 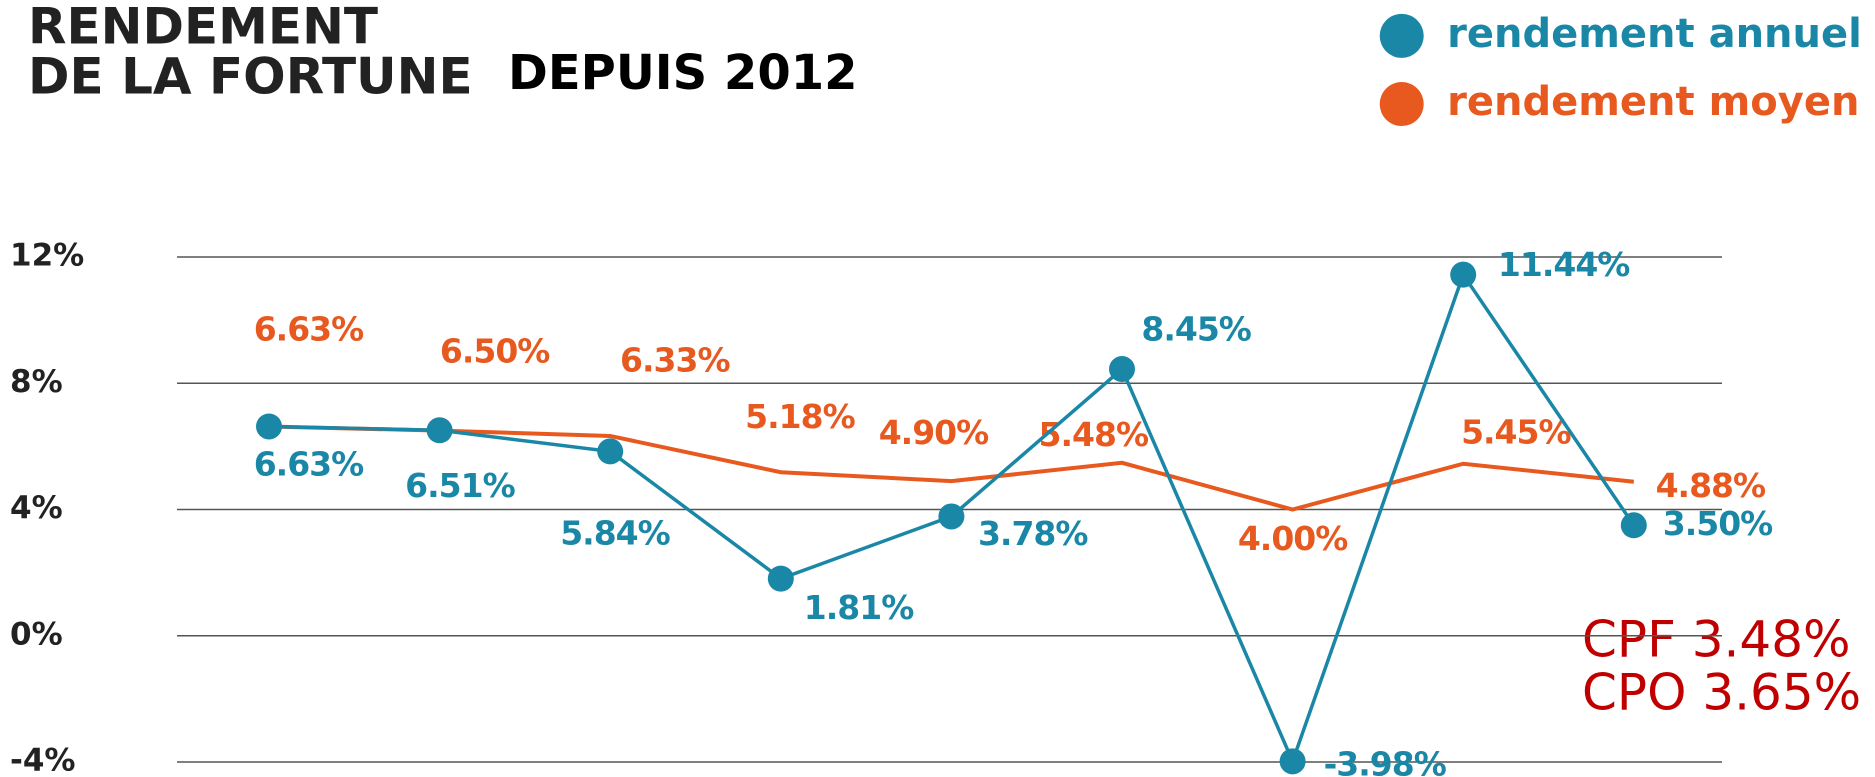 What do you see at coordinates (1293, 538) in the screenshot?
I see `data-label: 4.00%` at bounding box center [1293, 538].